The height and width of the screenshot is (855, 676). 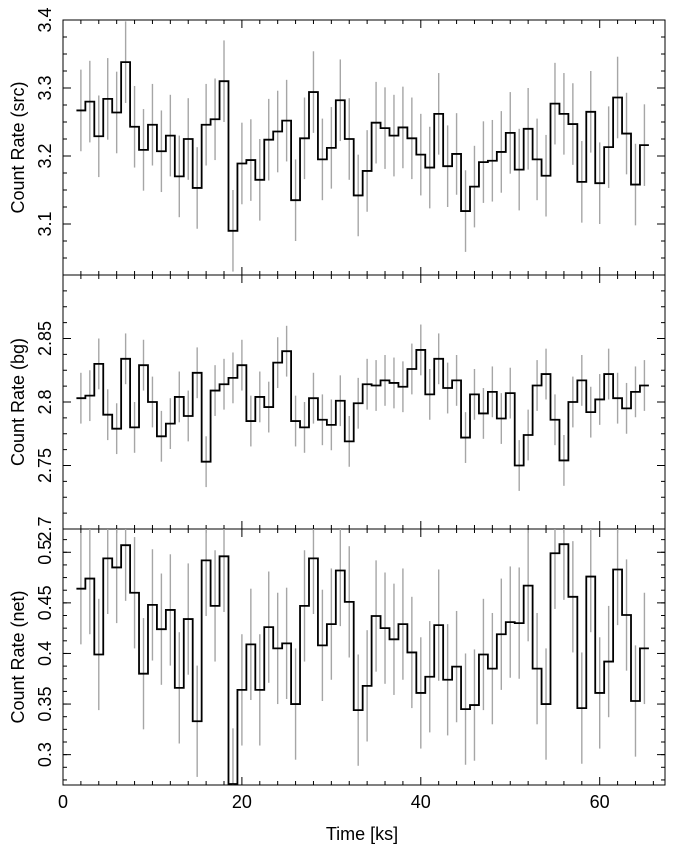 What do you see at coordinates (45, 465) in the screenshot?
I see `y-tick-label-bg: 2.75` at bounding box center [45, 465].